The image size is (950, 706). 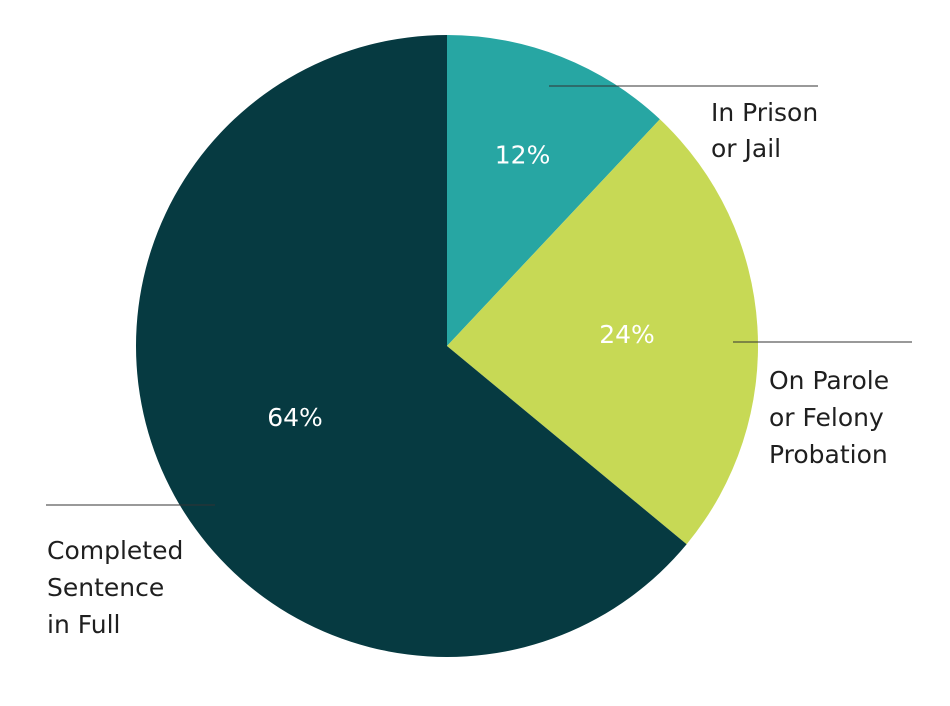 What do you see at coordinates (115, 587) in the screenshot?
I see `category-label-completed-sentence-in-full: Completed Sentence in Full` at bounding box center [115, 587].